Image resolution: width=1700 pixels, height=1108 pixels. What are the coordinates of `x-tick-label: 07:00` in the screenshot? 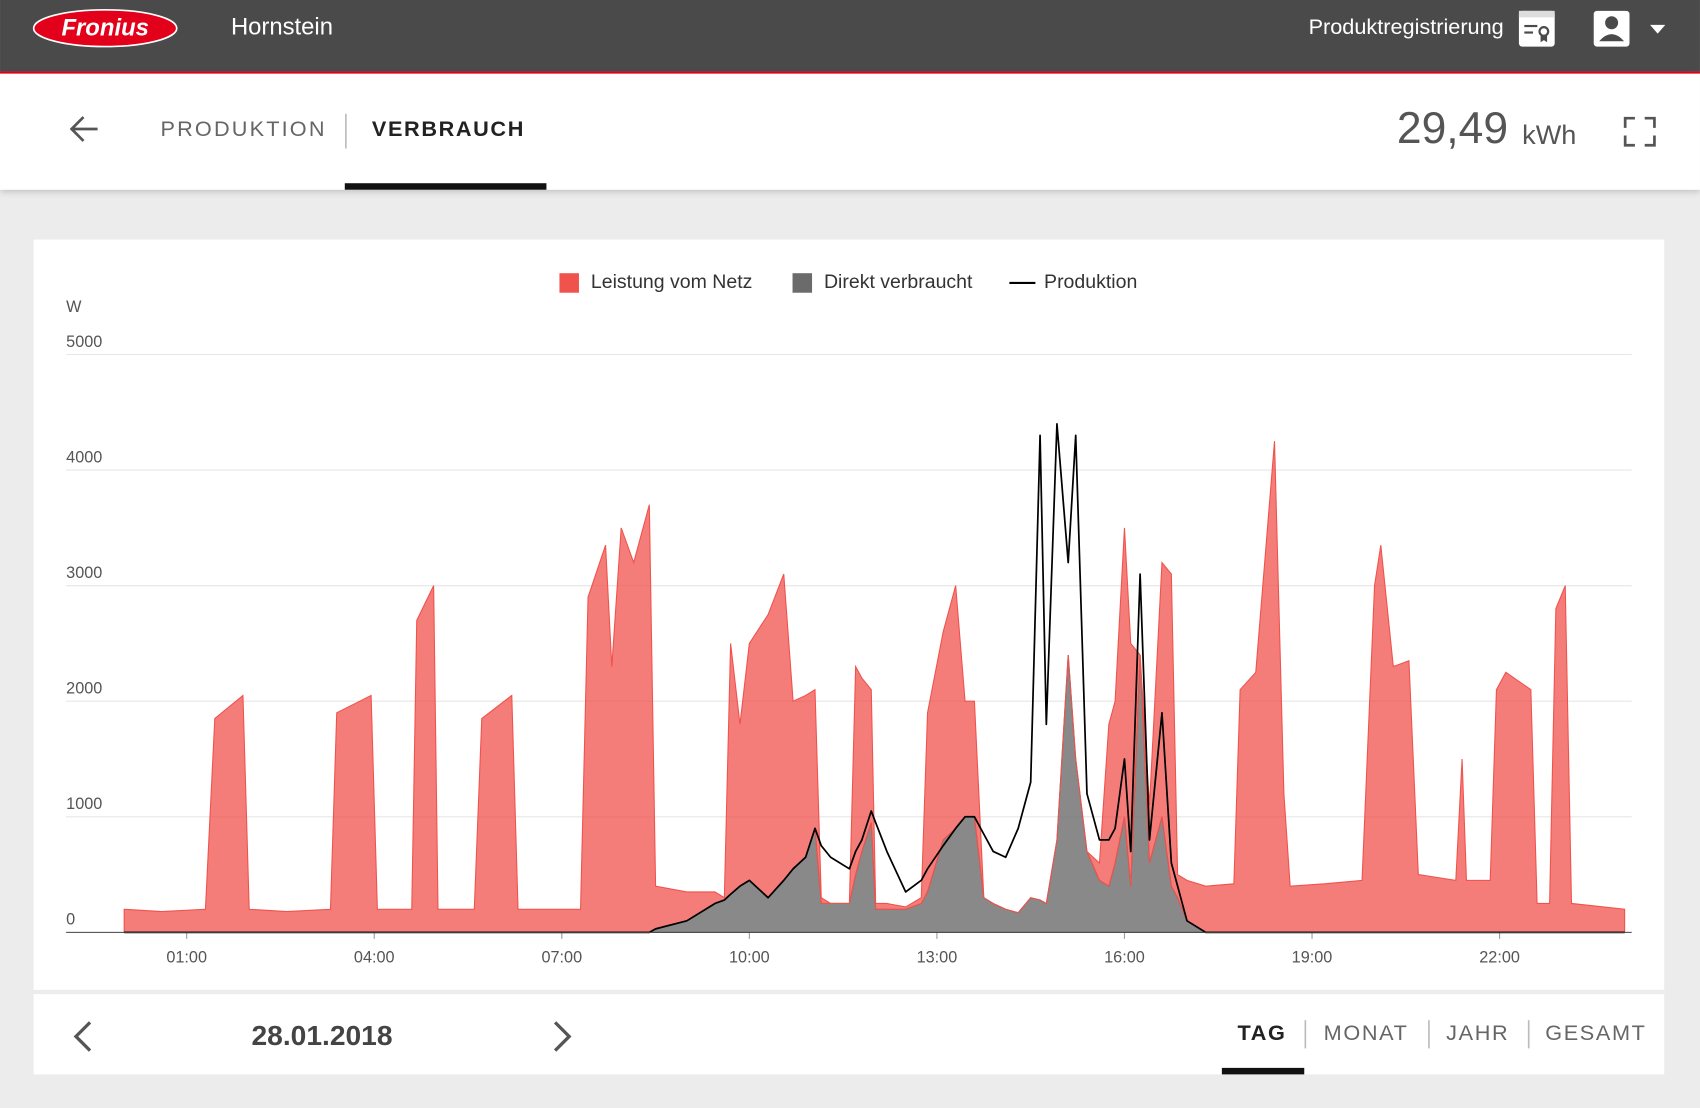 It's located at (561, 958).